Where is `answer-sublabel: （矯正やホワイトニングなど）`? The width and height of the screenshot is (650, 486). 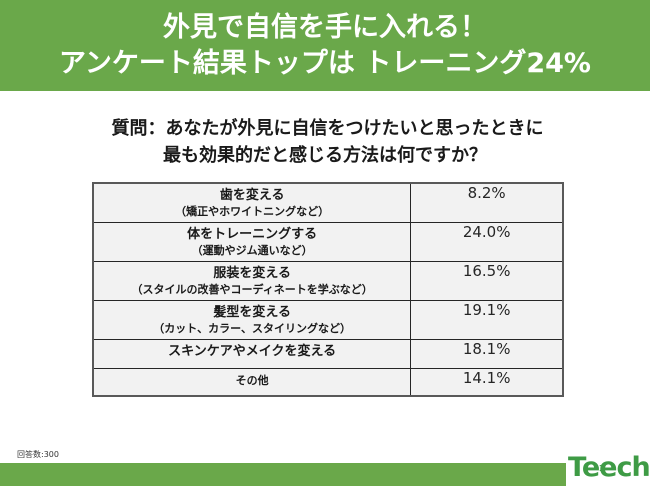 answer-sublabel: （矯正やホワイトニングなど） is located at coordinates (252, 211).